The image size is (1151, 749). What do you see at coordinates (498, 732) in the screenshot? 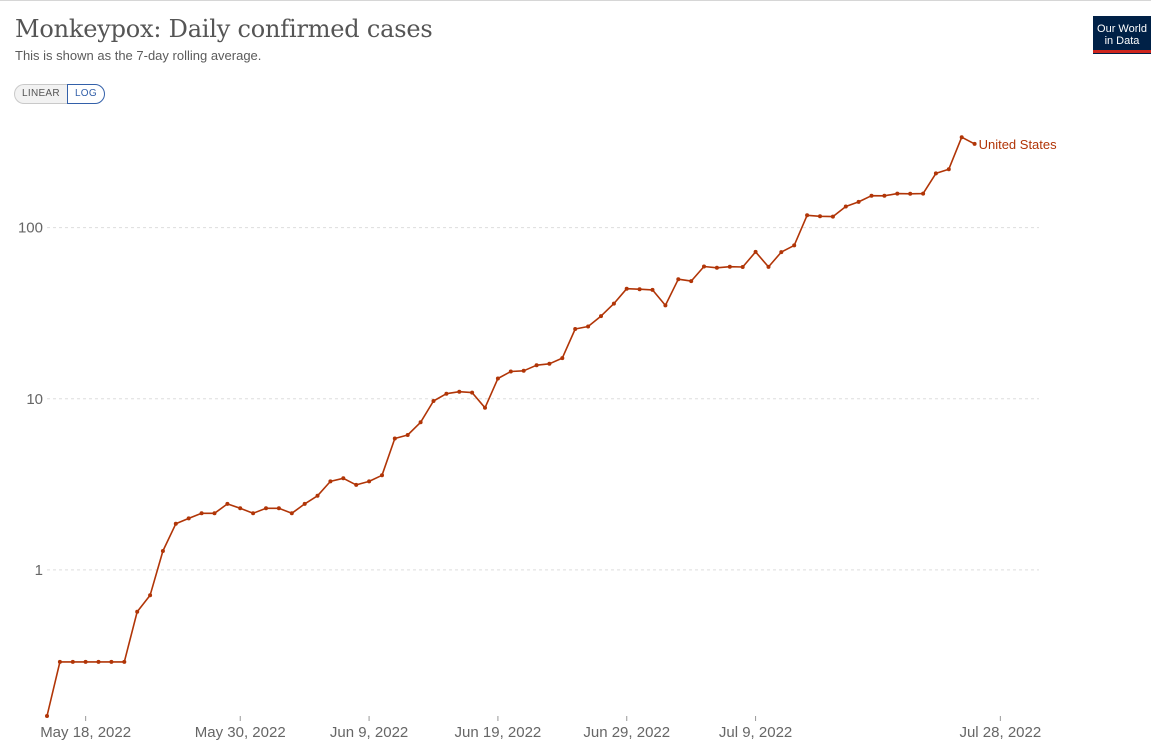
I see `x-tick-label: Jun 19, 2022` at bounding box center [498, 732].